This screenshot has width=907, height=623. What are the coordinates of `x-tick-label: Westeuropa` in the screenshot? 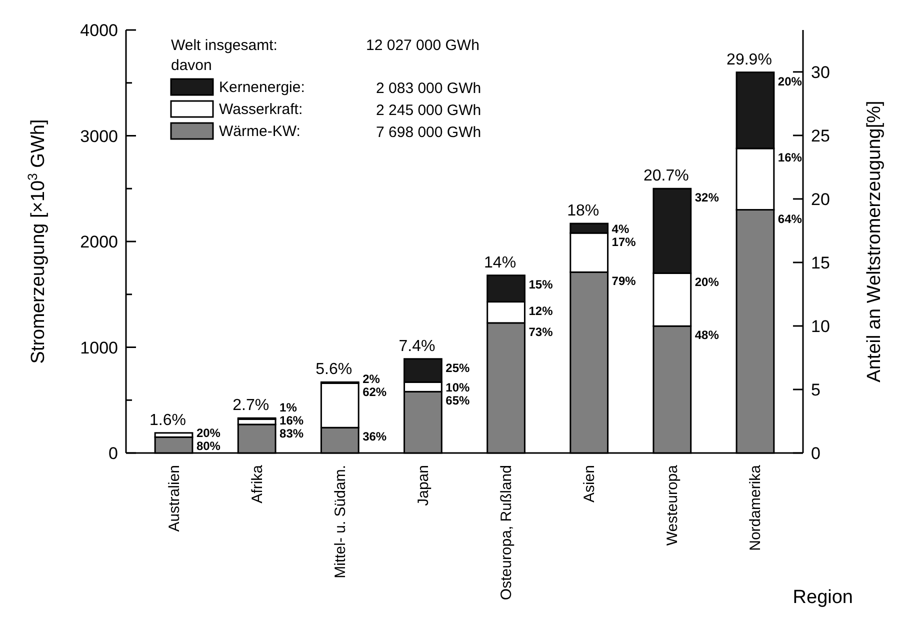 It's located at (673, 505).